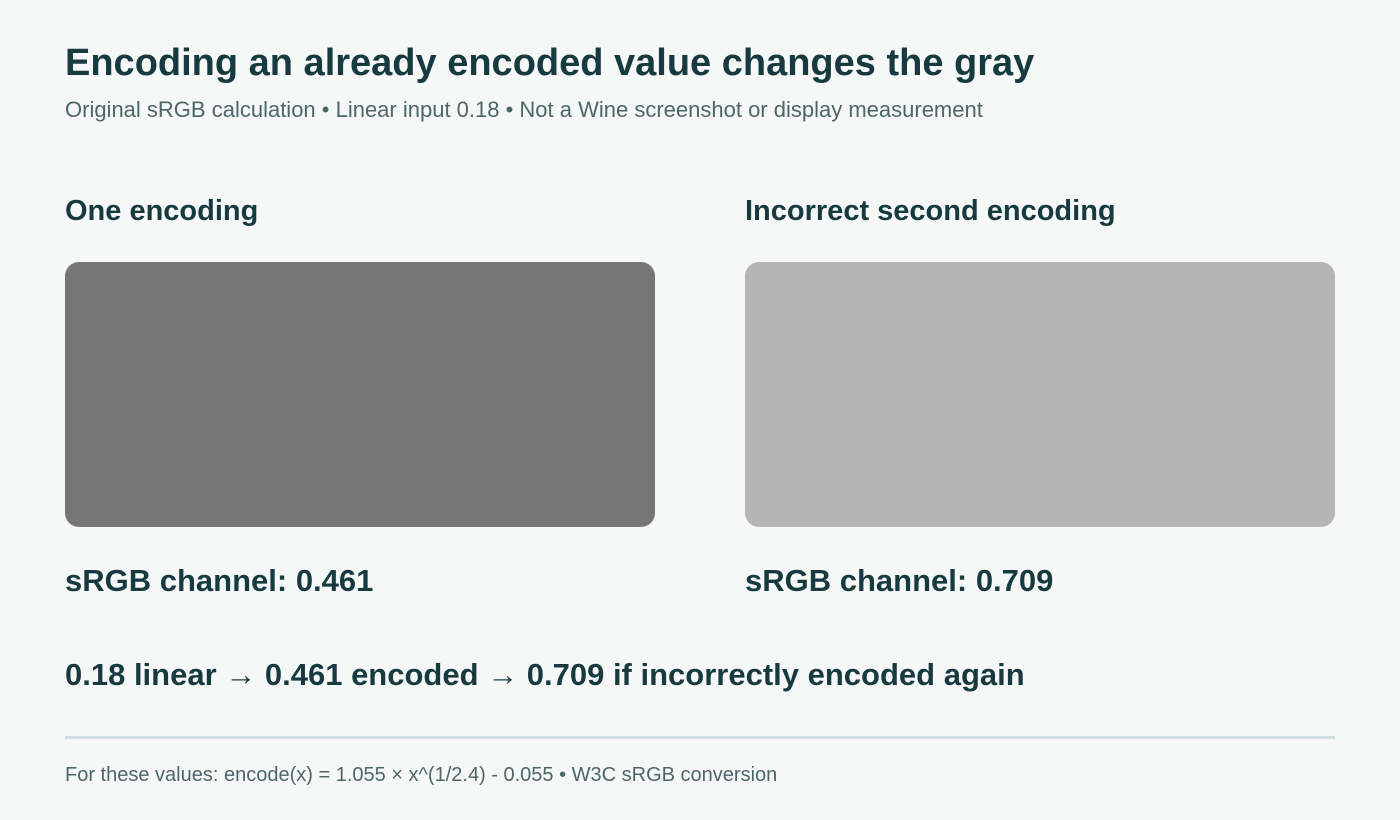 The height and width of the screenshot is (820, 1400). What do you see at coordinates (700, 737) in the screenshot?
I see `divider` at bounding box center [700, 737].